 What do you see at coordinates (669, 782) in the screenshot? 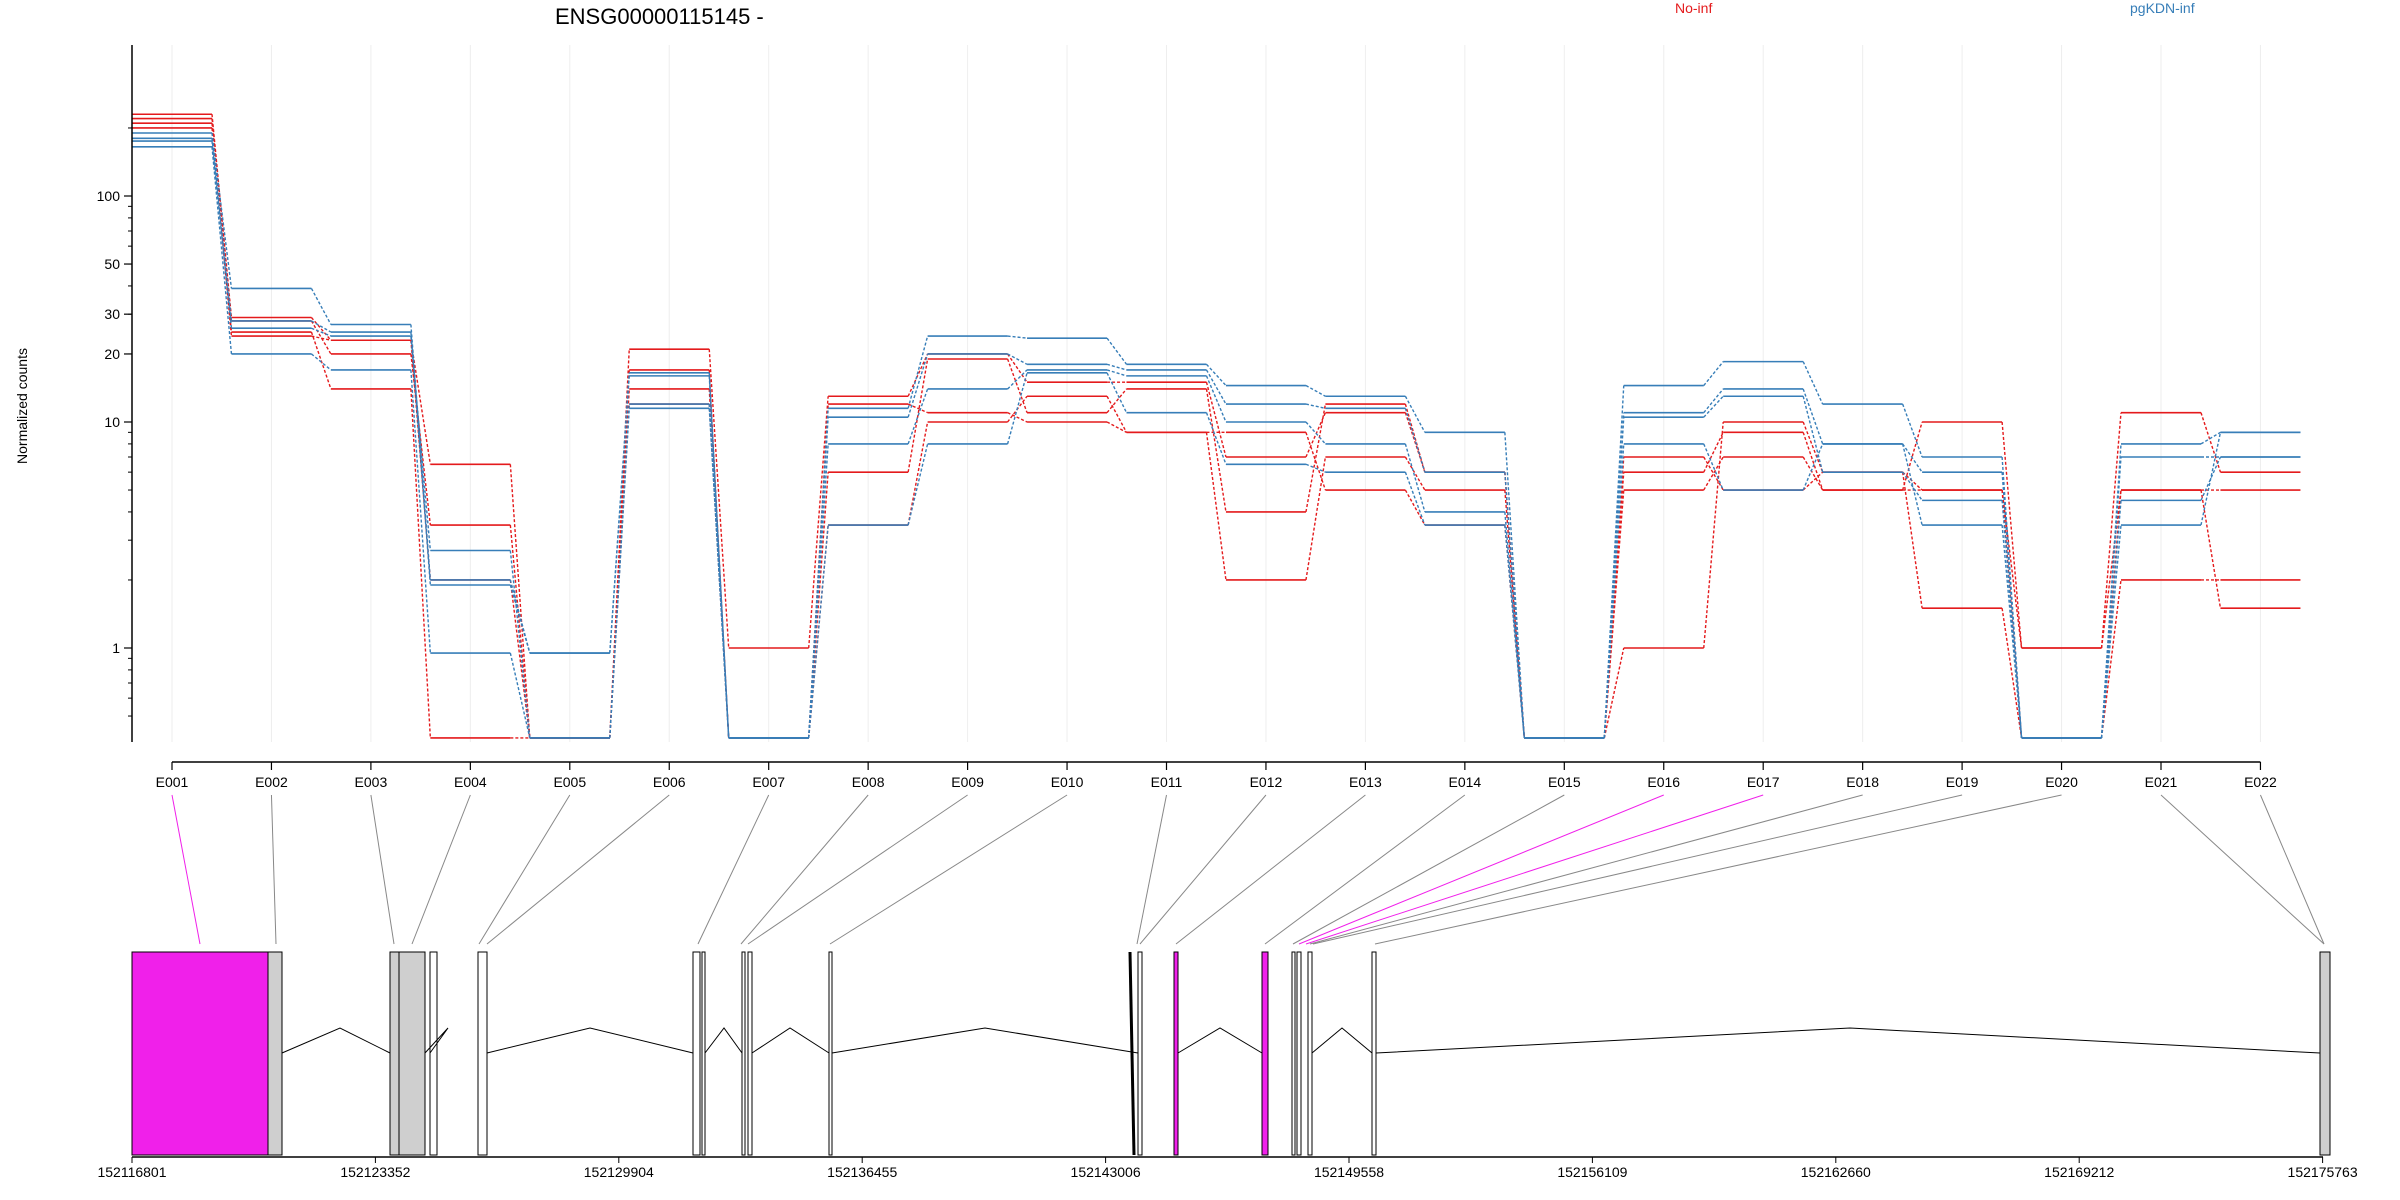
I see `x-tick-label: E006` at bounding box center [669, 782].